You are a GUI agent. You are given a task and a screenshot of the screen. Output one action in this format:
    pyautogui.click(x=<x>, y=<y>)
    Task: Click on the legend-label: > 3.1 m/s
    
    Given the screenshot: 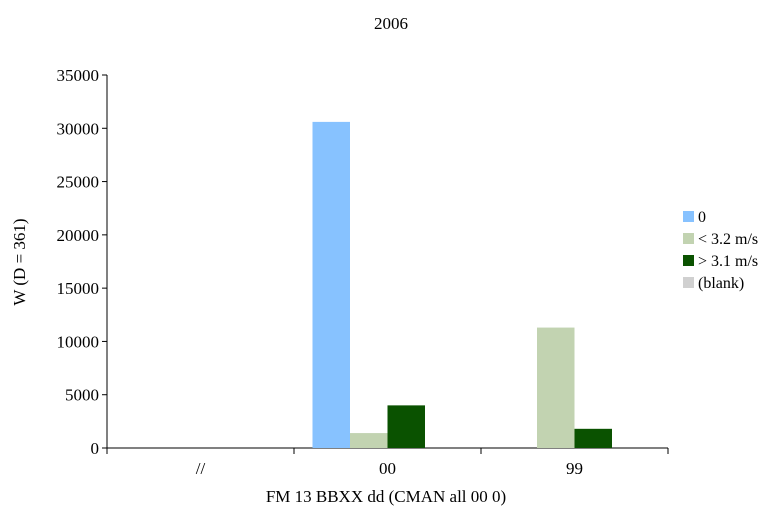 What is the action you would take?
    pyautogui.click(x=728, y=261)
    